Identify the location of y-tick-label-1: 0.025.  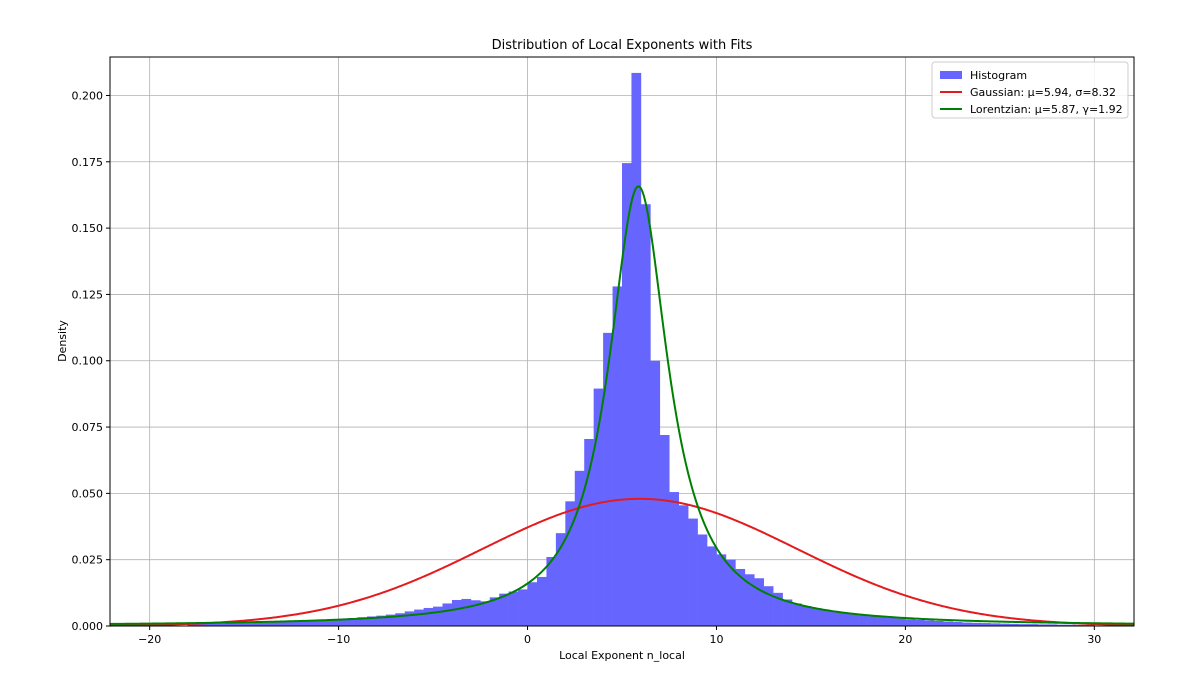
(88, 560).